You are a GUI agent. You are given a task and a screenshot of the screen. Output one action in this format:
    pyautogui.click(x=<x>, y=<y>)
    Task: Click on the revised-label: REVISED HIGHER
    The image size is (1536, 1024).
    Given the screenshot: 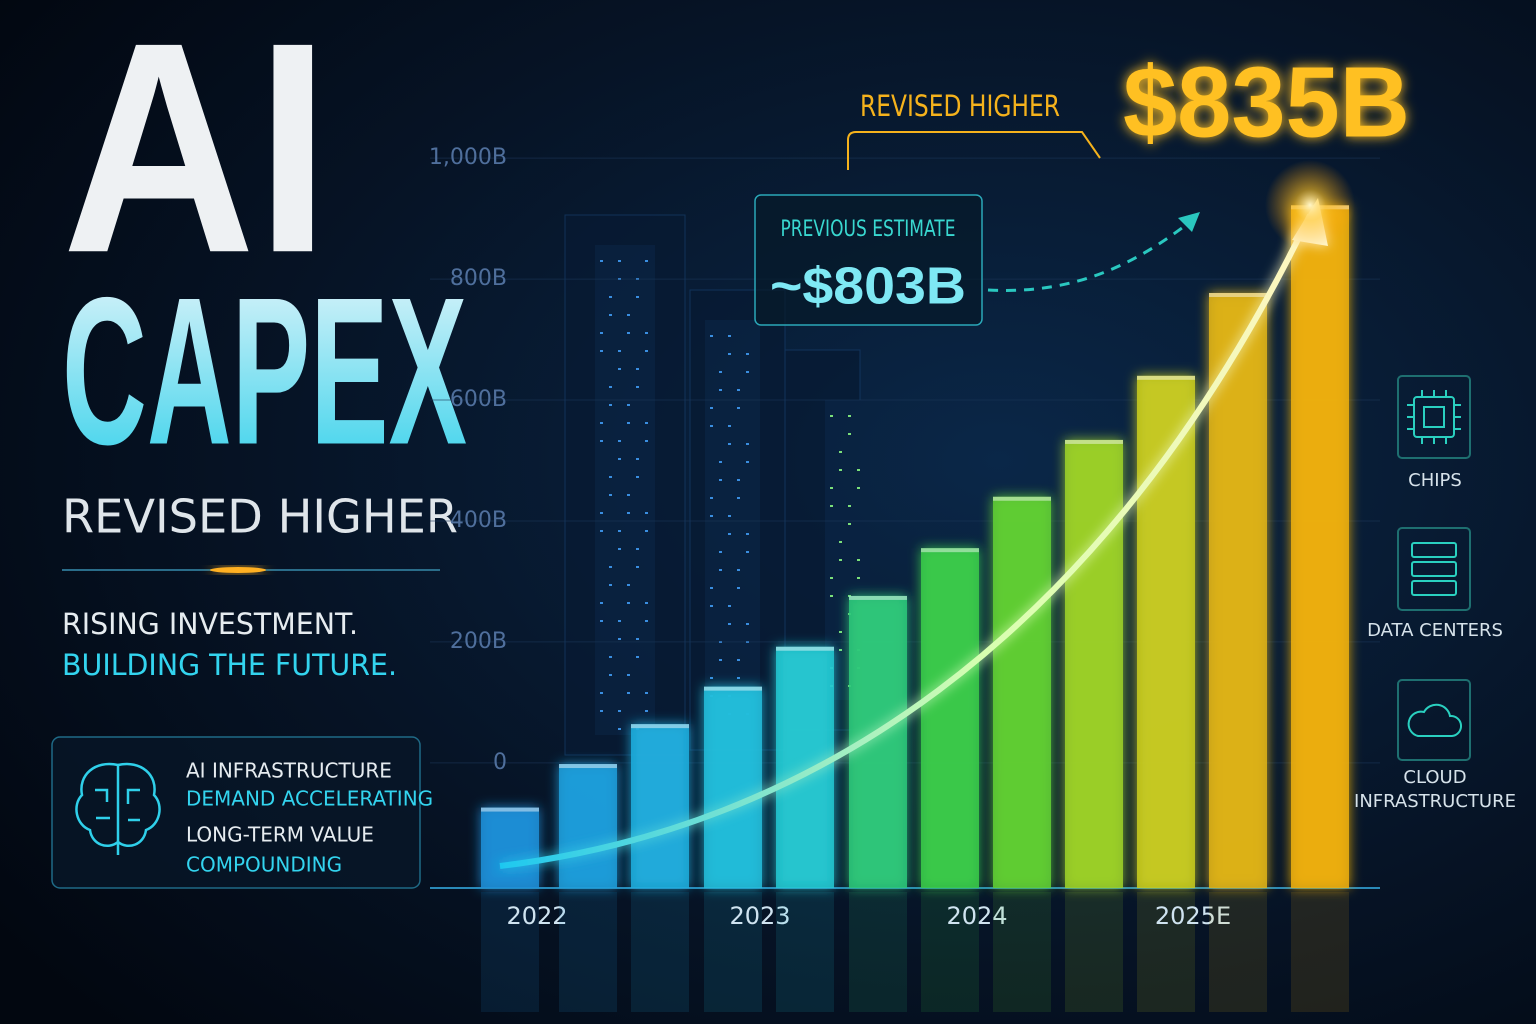 What is the action you would take?
    pyautogui.click(x=960, y=106)
    